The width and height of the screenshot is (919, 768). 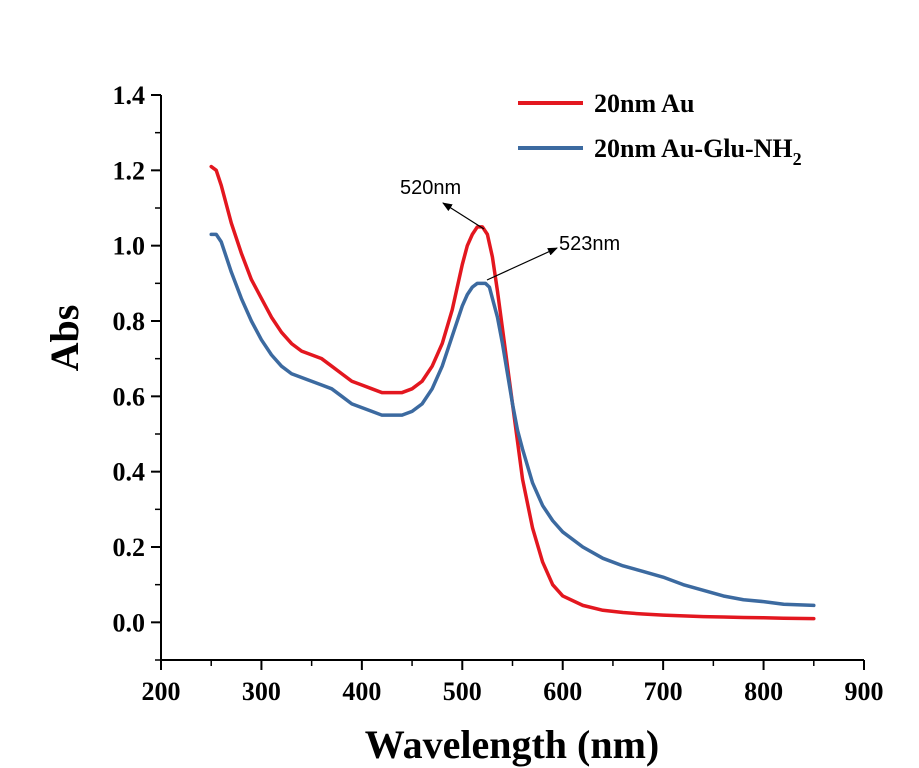 What do you see at coordinates (129, 246) in the screenshot?
I see `y-tick-label-1.0: 1.0` at bounding box center [129, 246].